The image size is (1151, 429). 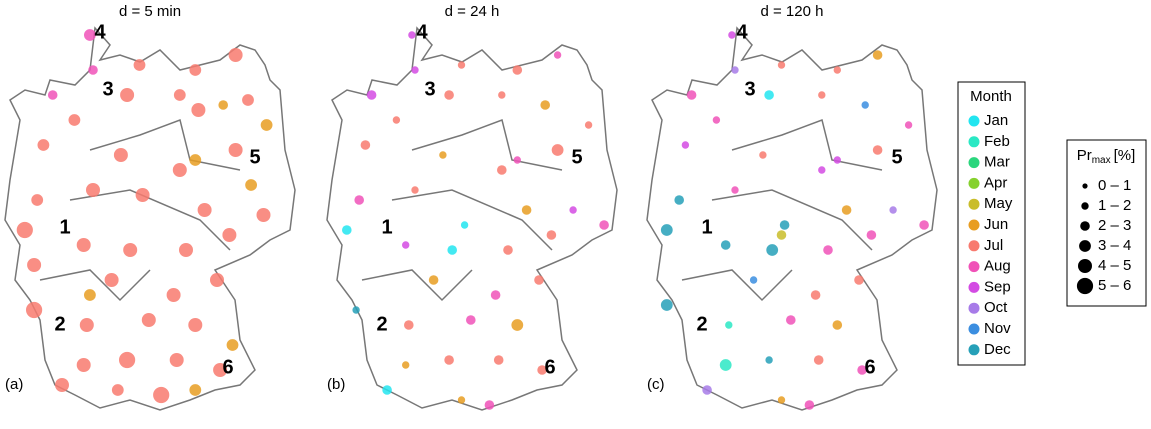 What do you see at coordinates (997, 162) in the screenshot?
I see `month-legend-label: Mar` at bounding box center [997, 162].